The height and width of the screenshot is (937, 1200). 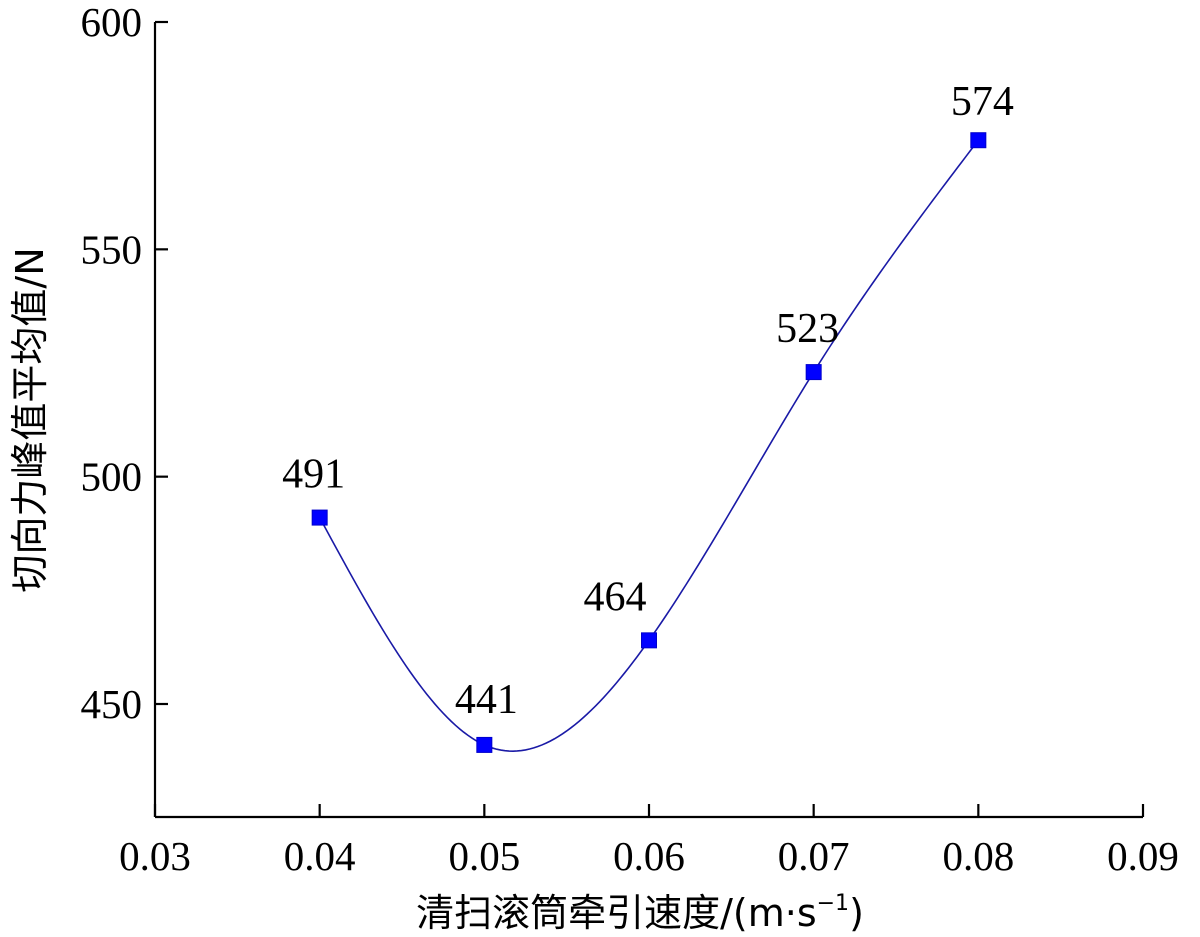 What do you see at coordinates (112, 249) in the screenshot?
I see `y-tick-label: 550` at bounding box center [112, 249].